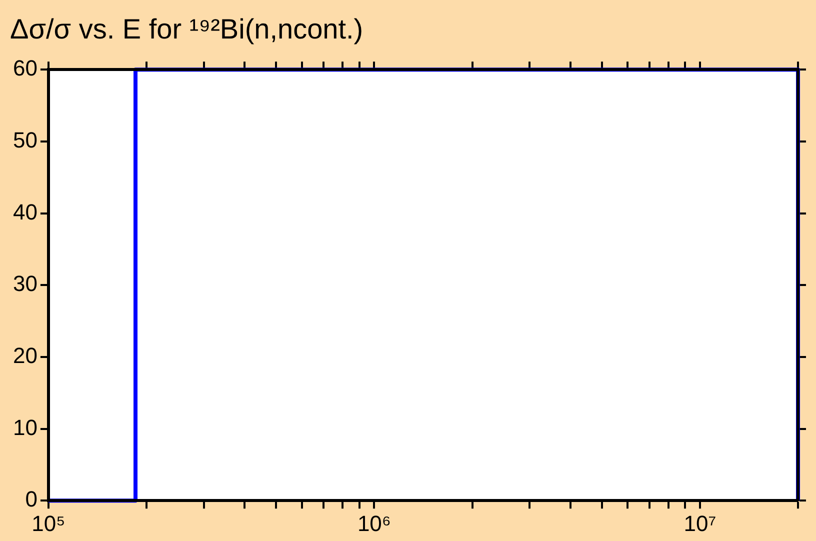  I want to click on x-tick-label: 10⁶, so click(374, 523).